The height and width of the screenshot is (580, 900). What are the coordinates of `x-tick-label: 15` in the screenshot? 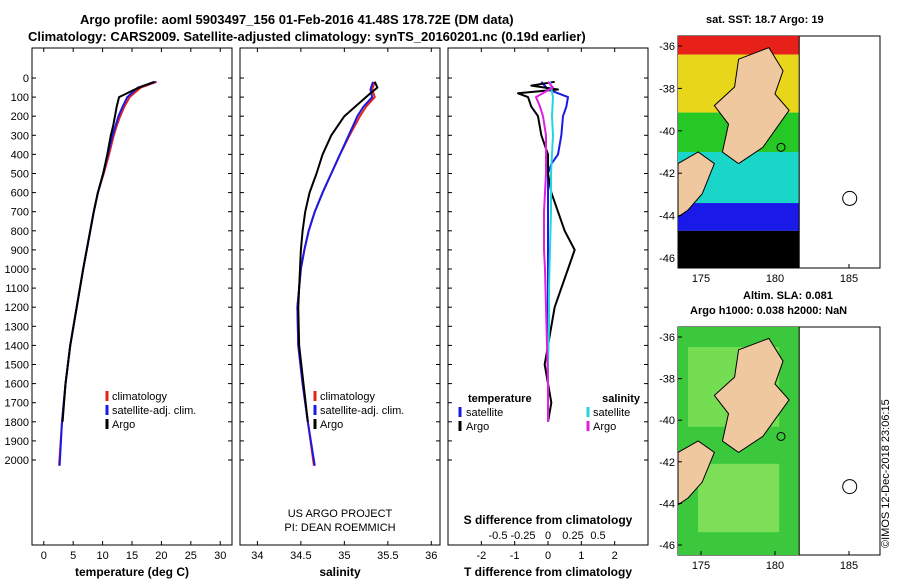 It's located at (132, 556).